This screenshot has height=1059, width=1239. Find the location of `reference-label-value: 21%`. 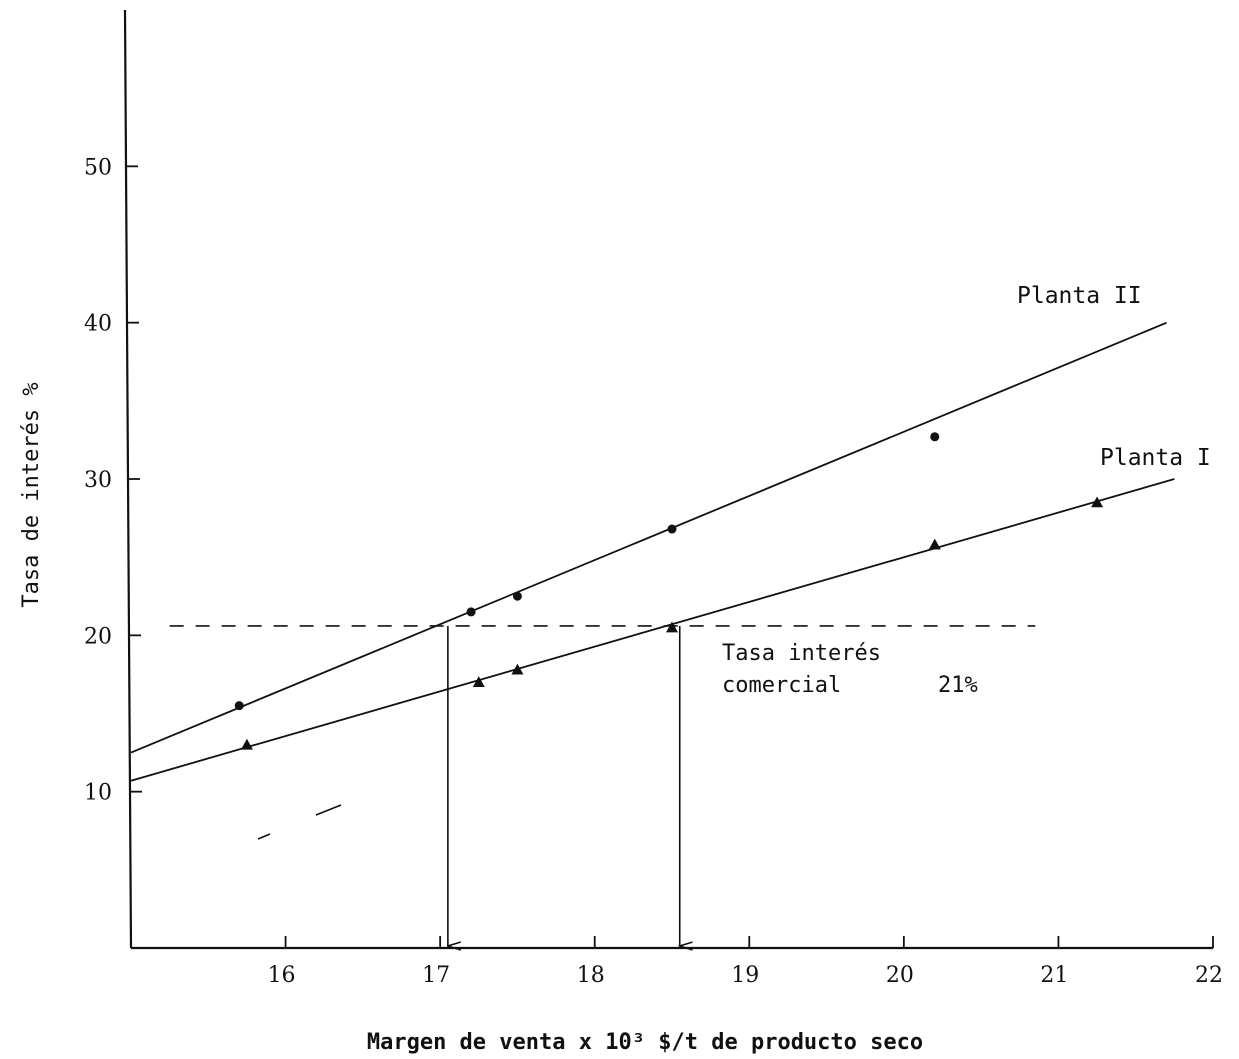

reference-label-value: 21% is located at coordinates (958, 685).